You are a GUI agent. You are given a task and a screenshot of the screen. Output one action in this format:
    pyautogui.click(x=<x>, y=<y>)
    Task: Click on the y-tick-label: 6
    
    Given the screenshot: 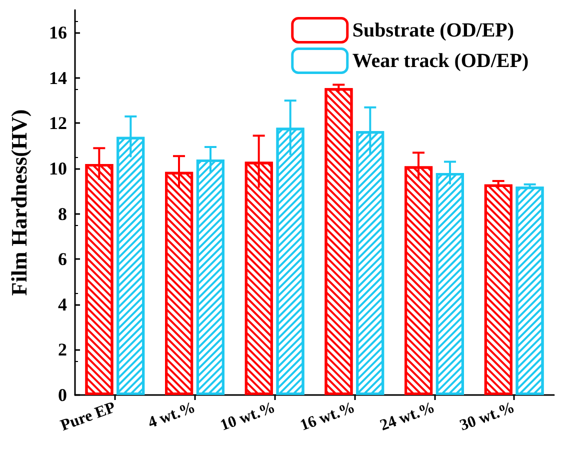 What is the action you would take?
    pyautogui.click(x=62, y=259)
    